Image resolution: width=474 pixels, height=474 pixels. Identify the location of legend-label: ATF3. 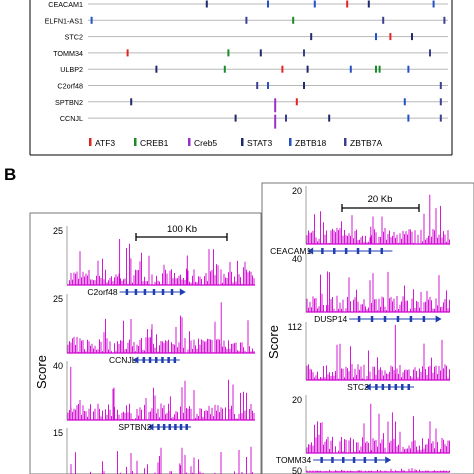
(105, 143).